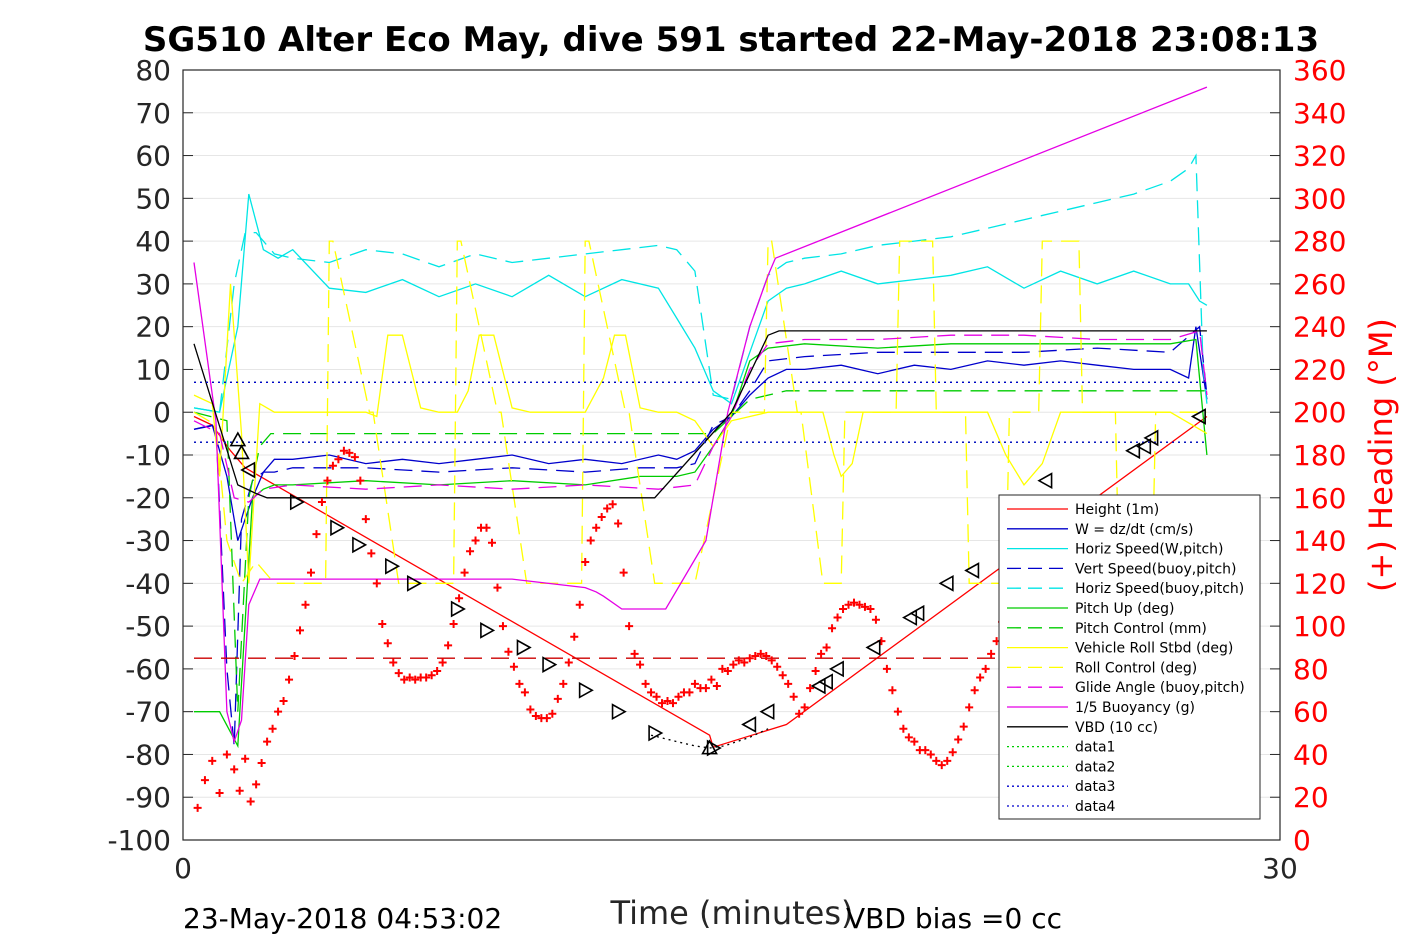 The width and height of the screenshot is (1417, 945). I want to click on y2-tick-label: 120, so click(1319, 583).